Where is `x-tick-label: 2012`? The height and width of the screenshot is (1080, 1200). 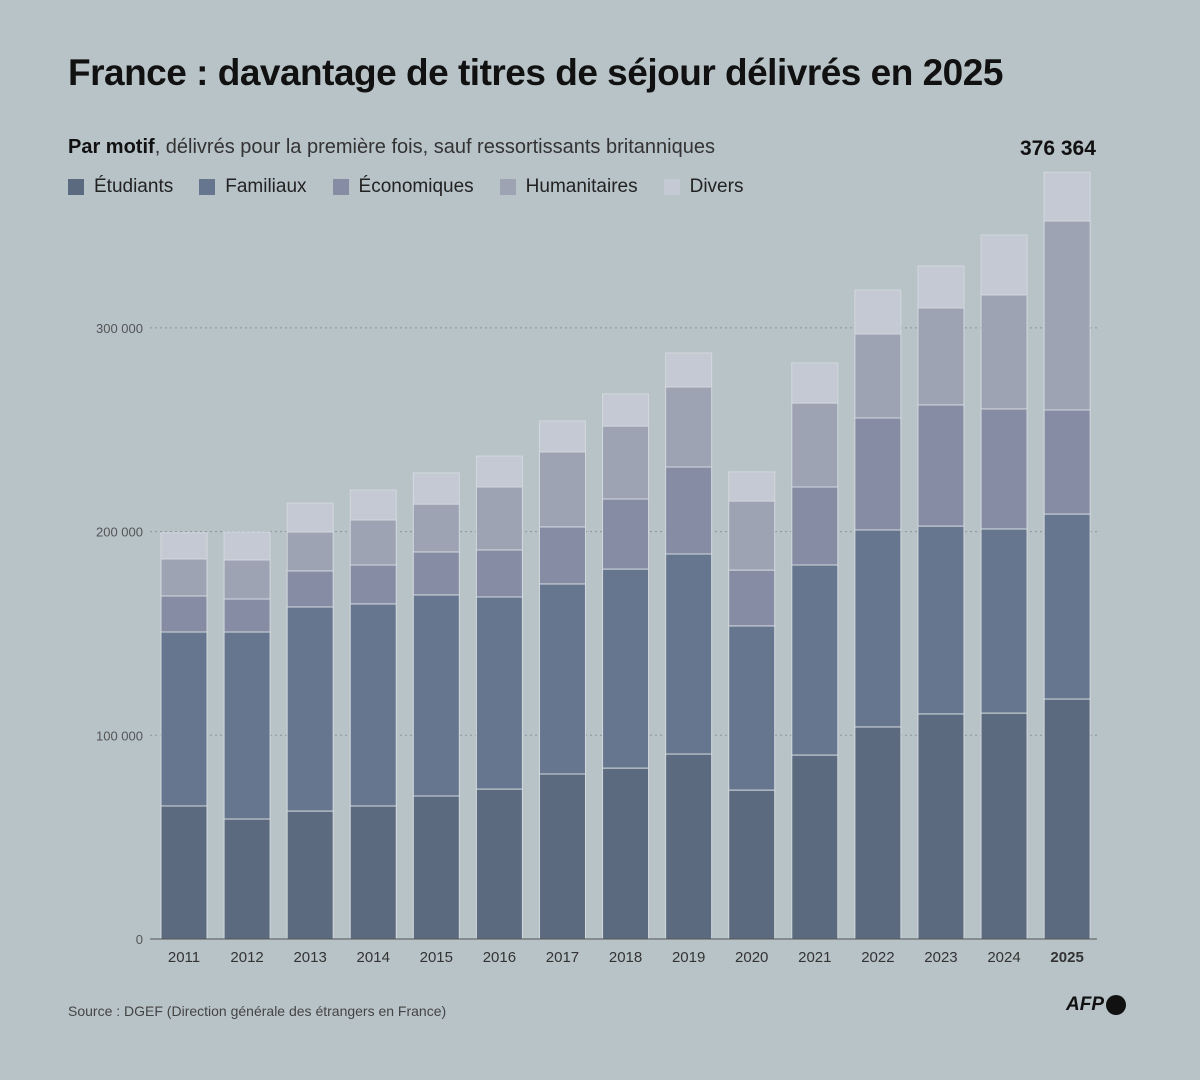 x-tick-label: 2012 is located at coordinates (246, 957).